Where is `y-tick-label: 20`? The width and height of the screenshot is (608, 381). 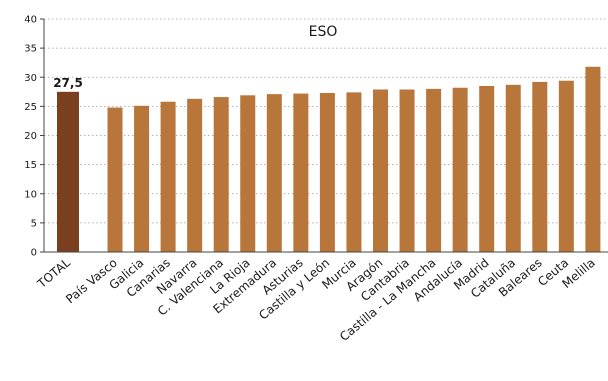 y-tick-label: 20 is located at coordinates (30, 136).